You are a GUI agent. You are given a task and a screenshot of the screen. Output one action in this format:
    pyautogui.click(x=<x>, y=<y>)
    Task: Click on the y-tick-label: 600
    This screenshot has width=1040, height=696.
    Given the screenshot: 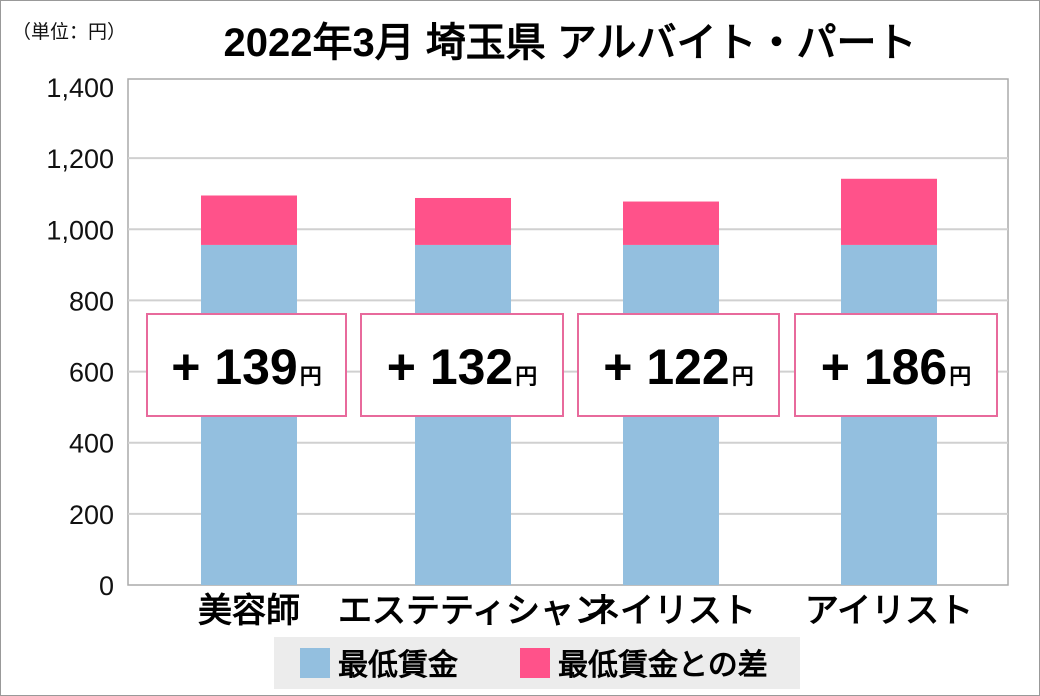 What is the action you would take?
    pyautogui.click(x=91, y=373)
    